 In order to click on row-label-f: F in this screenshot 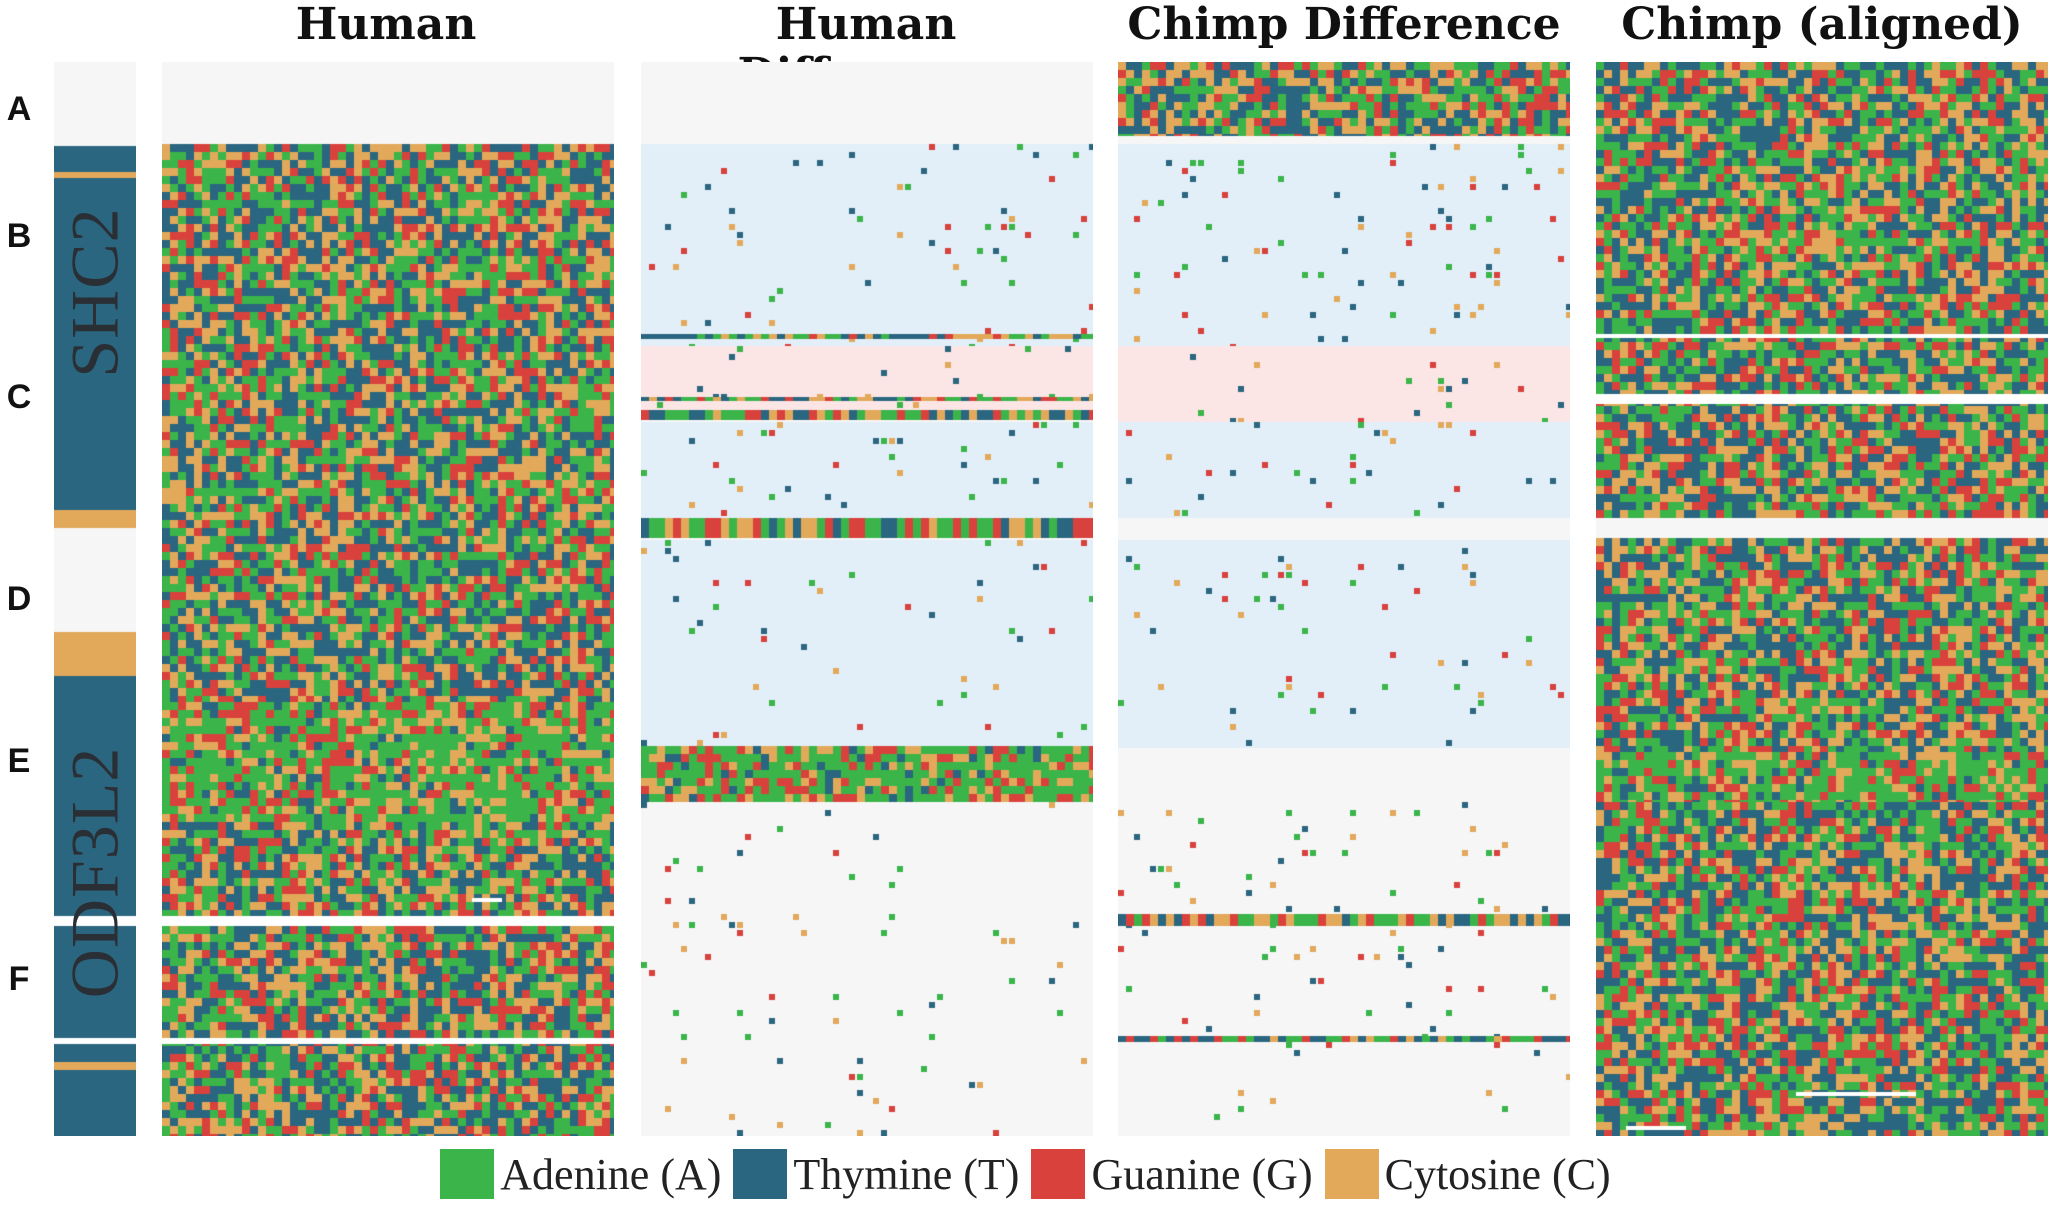, I will do `click(19, 979)`.